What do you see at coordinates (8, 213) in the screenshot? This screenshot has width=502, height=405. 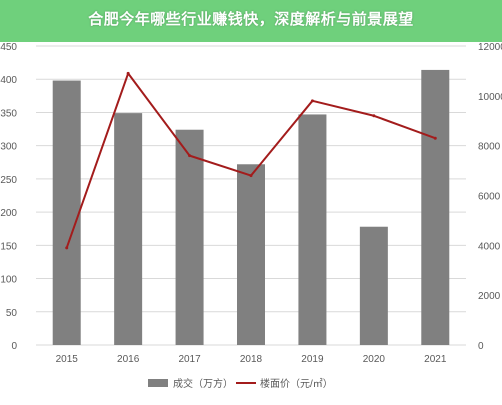 I see `left-tick-label: 200` at bounding box center [8, 213].